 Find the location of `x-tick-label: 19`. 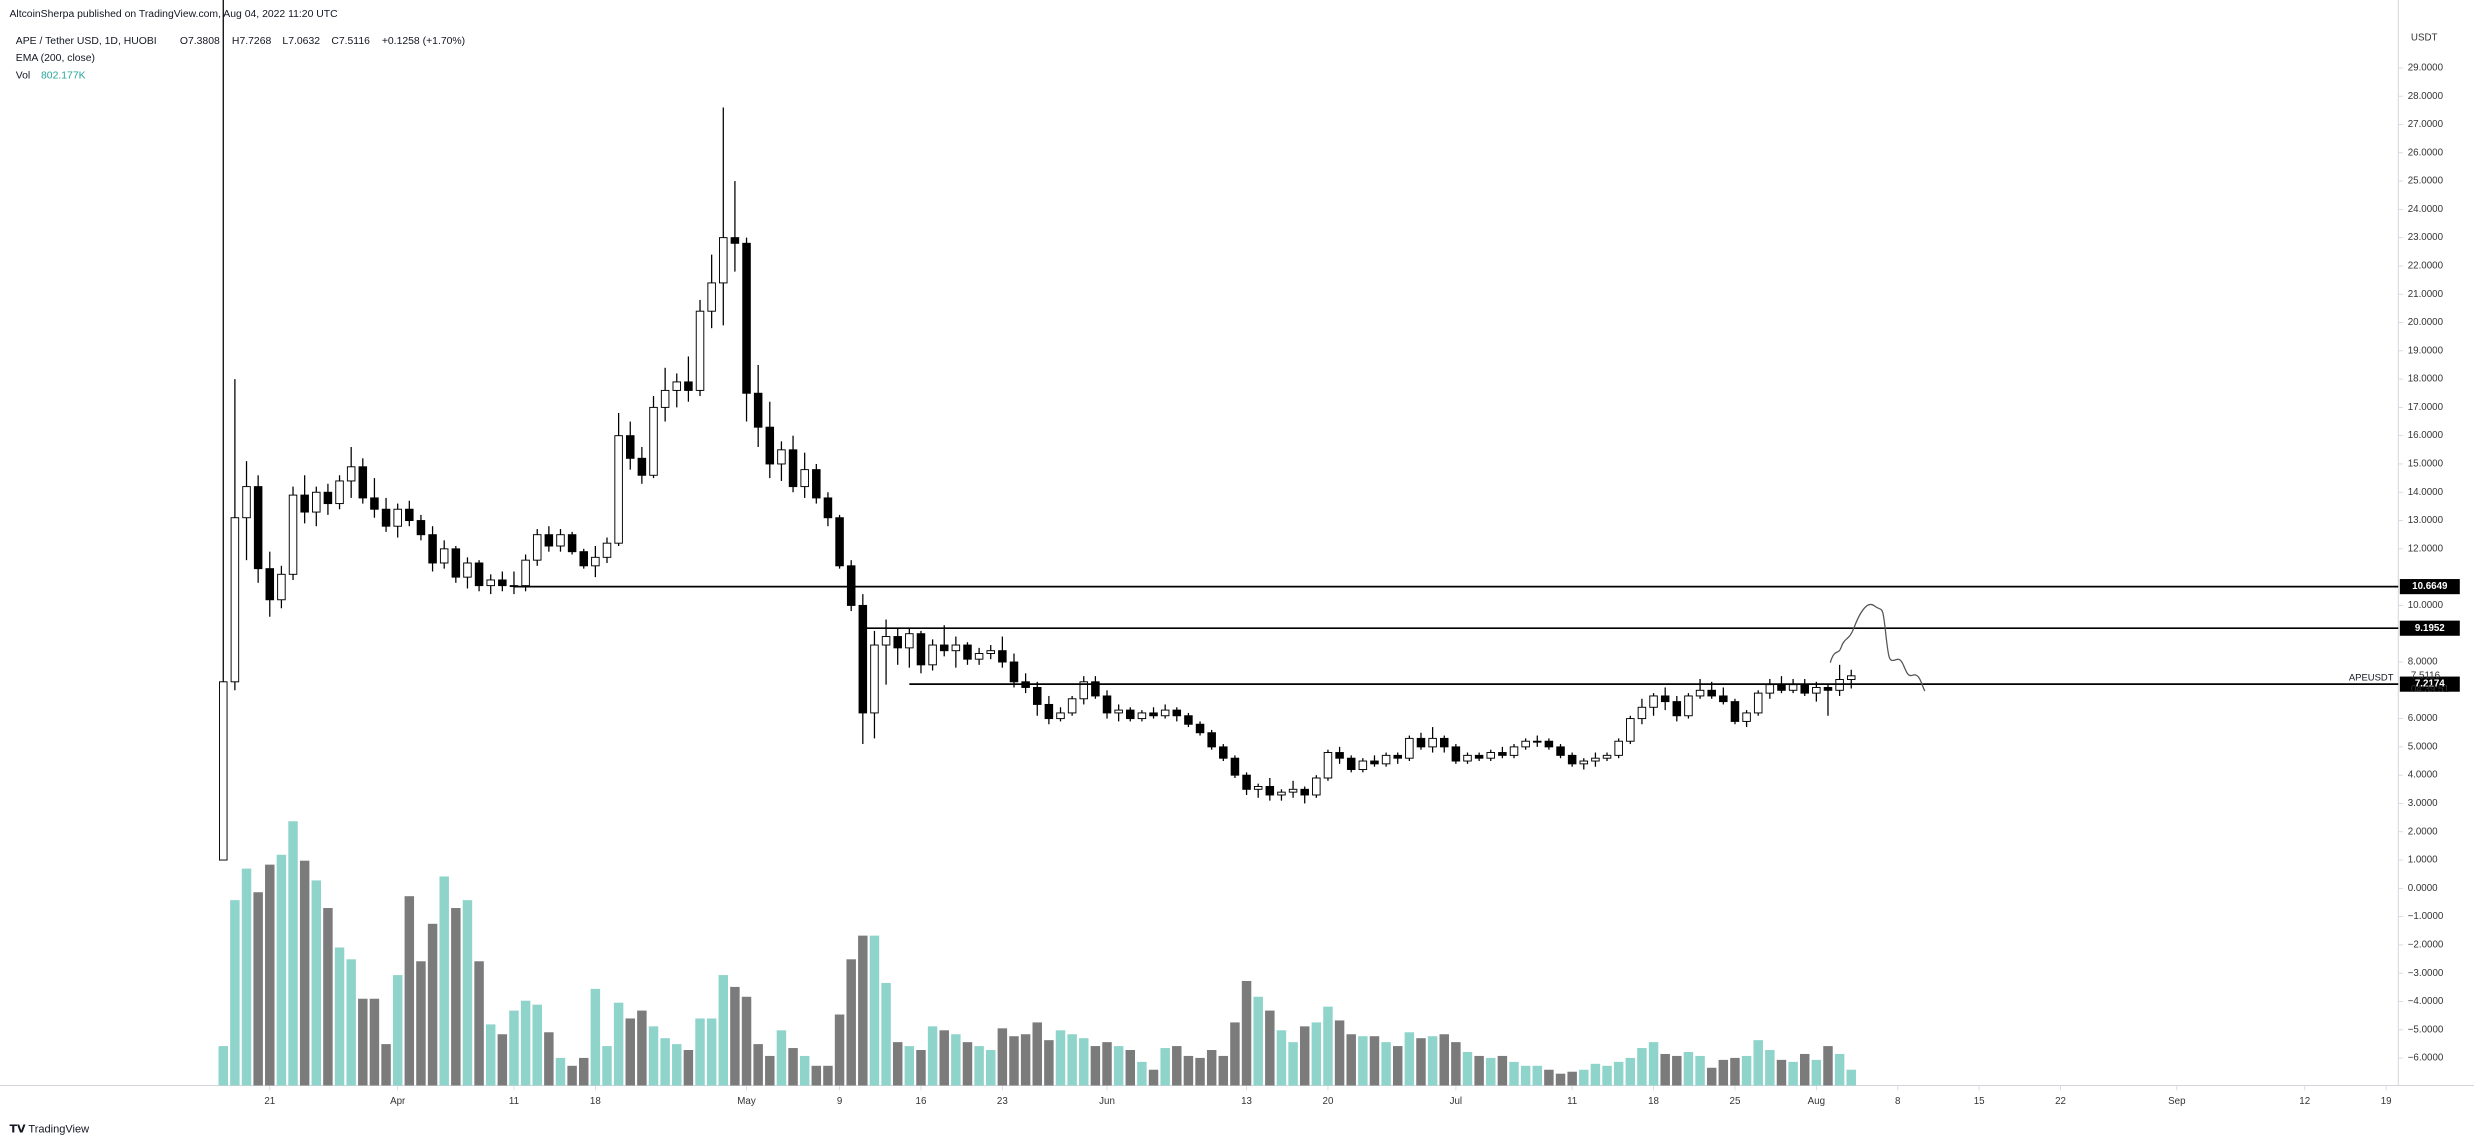

x-tick-label: 19 is located at coordinates (2386, 1101).